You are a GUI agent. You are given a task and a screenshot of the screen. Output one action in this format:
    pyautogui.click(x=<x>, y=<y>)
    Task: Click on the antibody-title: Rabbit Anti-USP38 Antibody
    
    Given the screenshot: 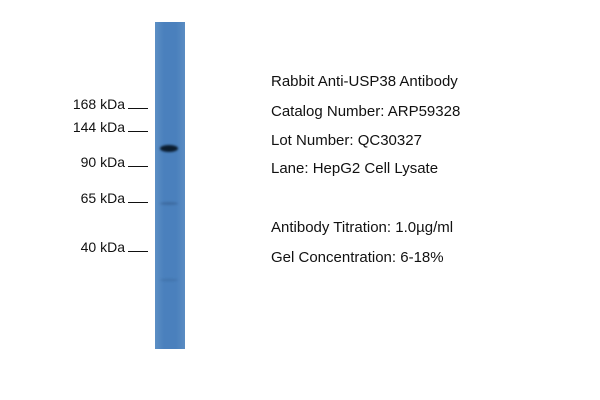 What is the action you would take?
    pyautogui.click(x=364, y=81)
    